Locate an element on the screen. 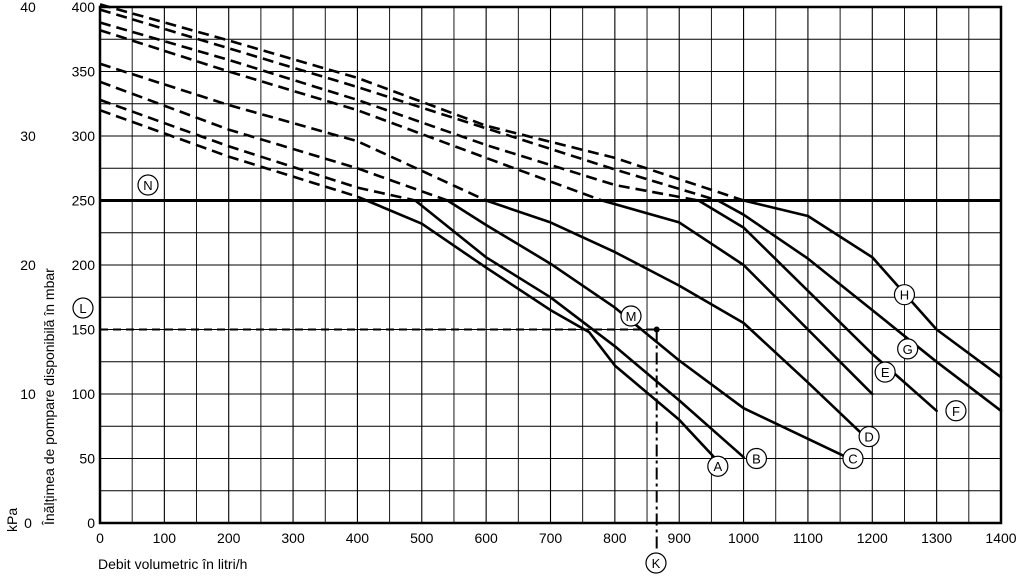  curve-G-label: G is located at coordinates (908, 349).